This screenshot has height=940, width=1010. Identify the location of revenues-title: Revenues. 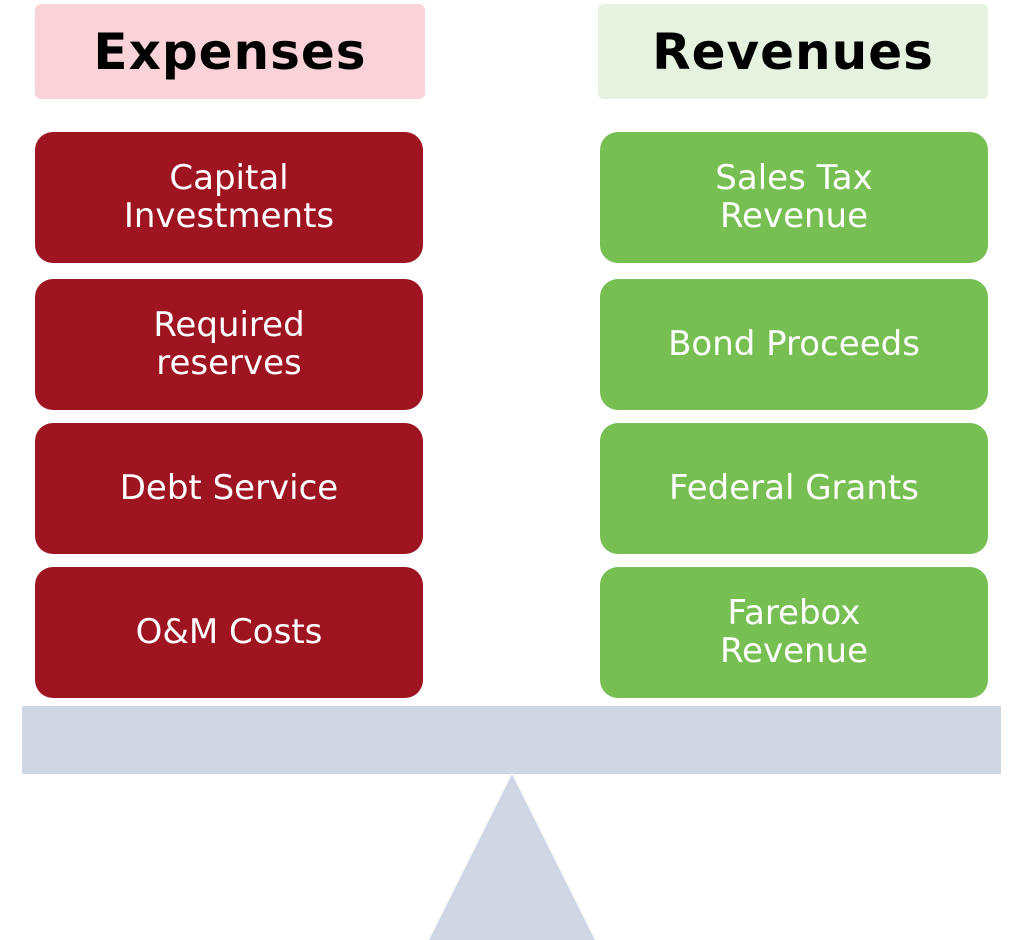
(793, 51).